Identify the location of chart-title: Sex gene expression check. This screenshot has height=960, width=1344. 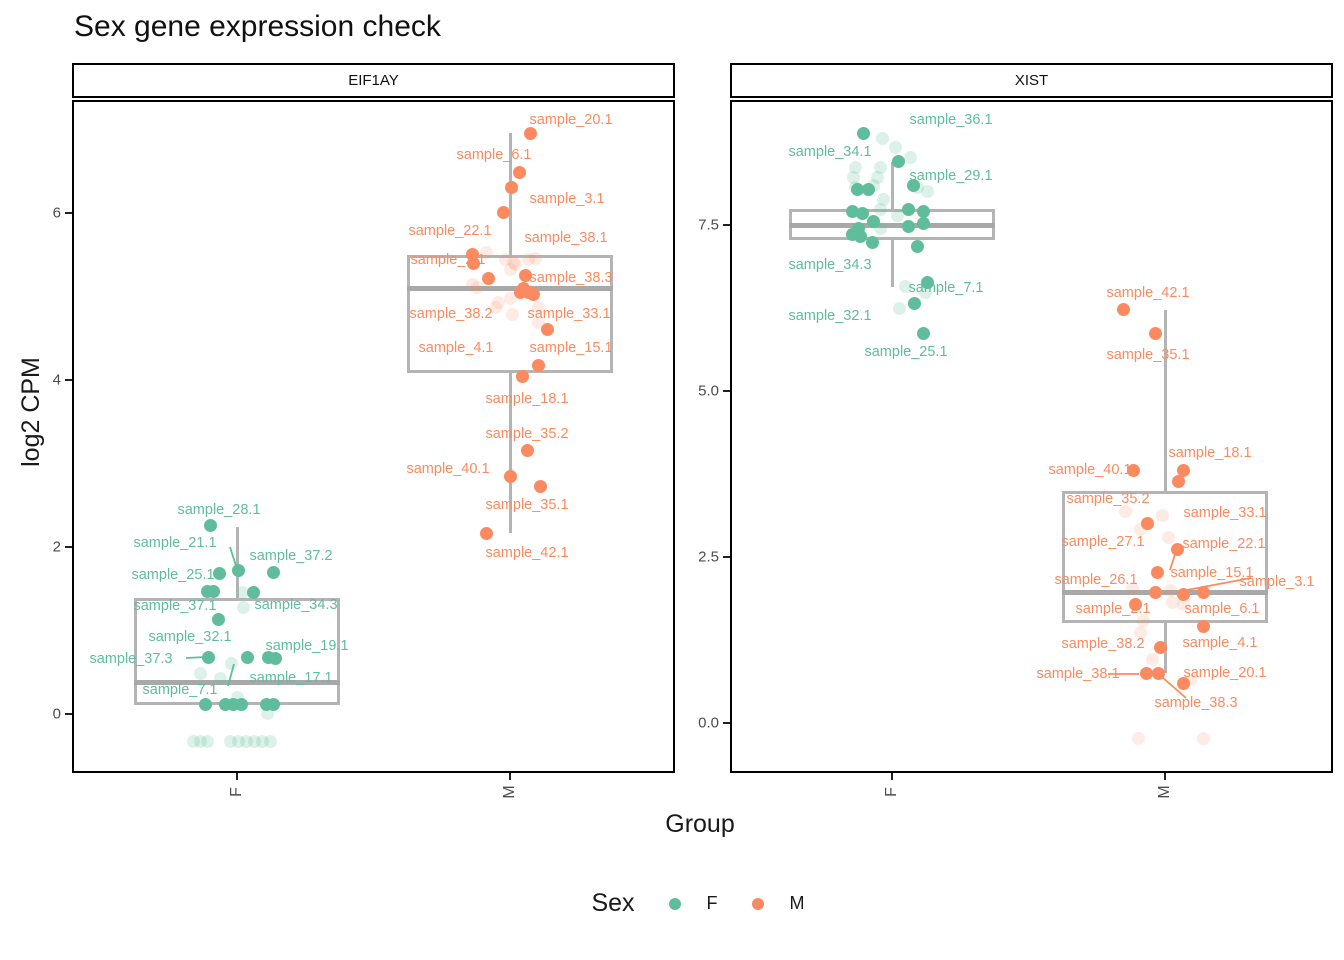
(257, 26).